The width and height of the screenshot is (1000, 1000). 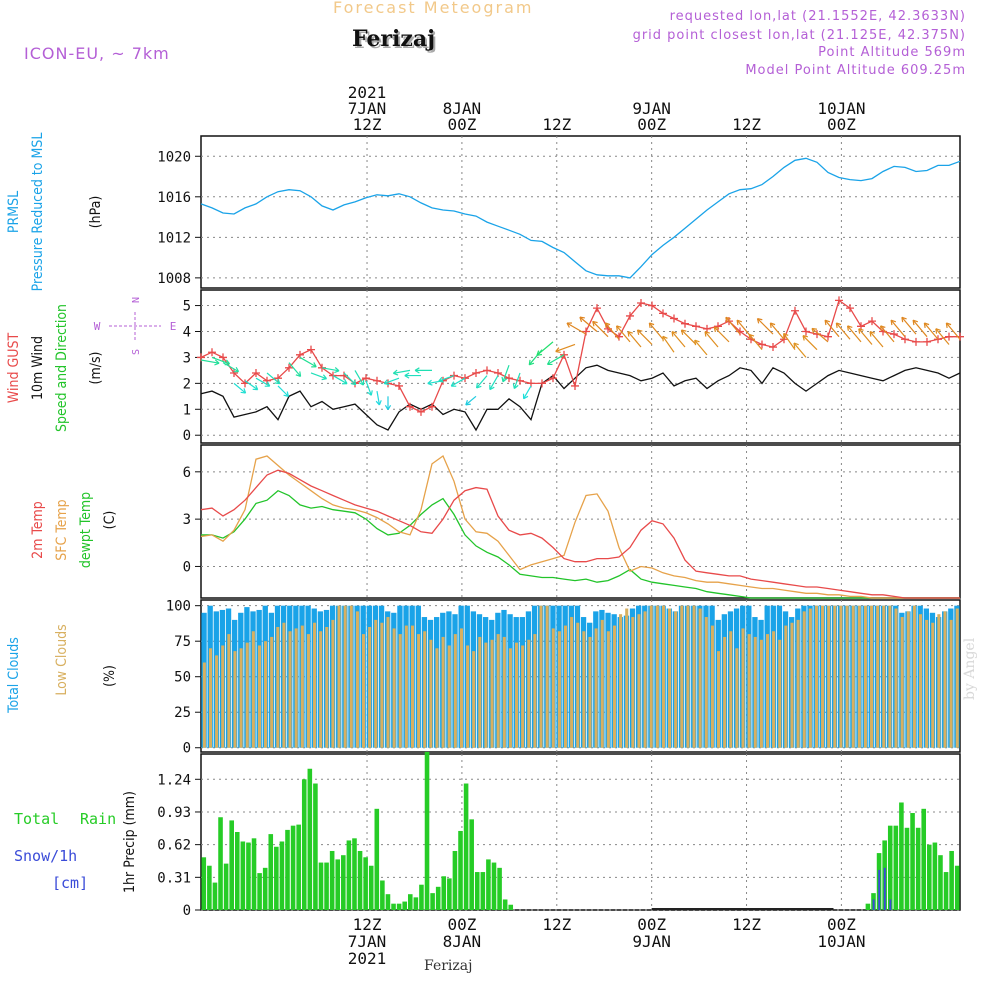 What do you see at coordinates (367, 958) in the screenshot?
I see `bottom-time-label: 2021` at bounding box center [367, 958].